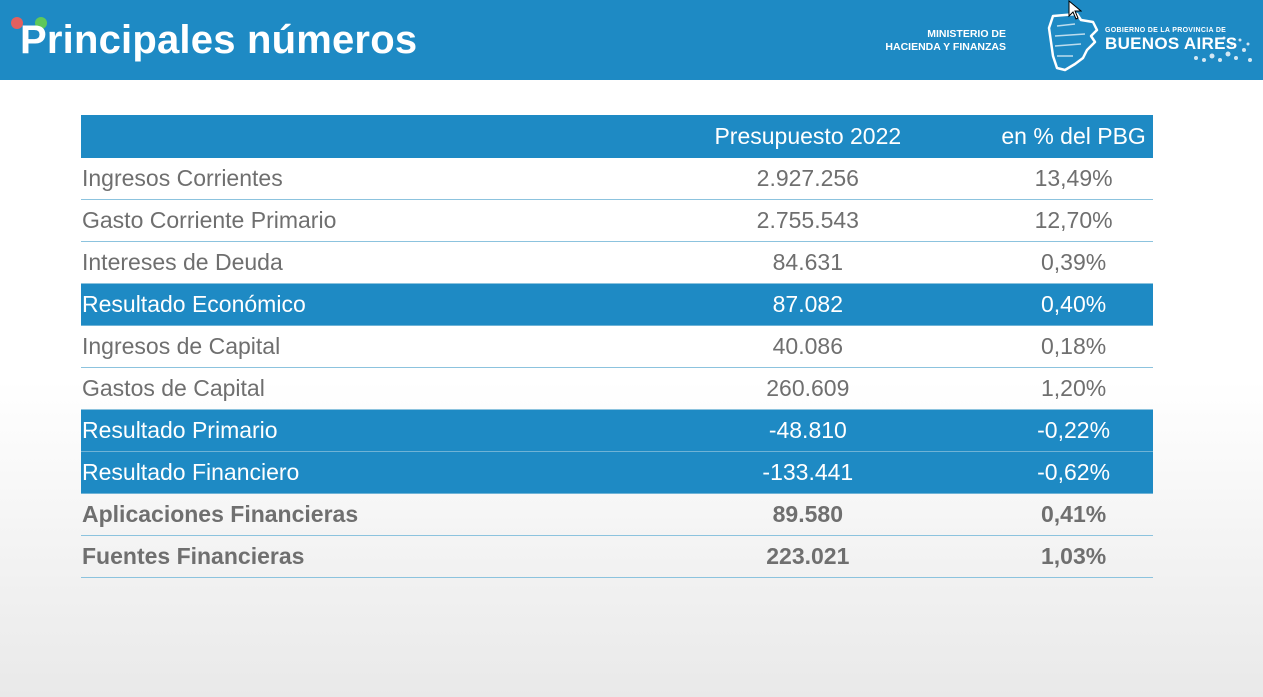  I want to click on window-close-dot, so click(17, 23).